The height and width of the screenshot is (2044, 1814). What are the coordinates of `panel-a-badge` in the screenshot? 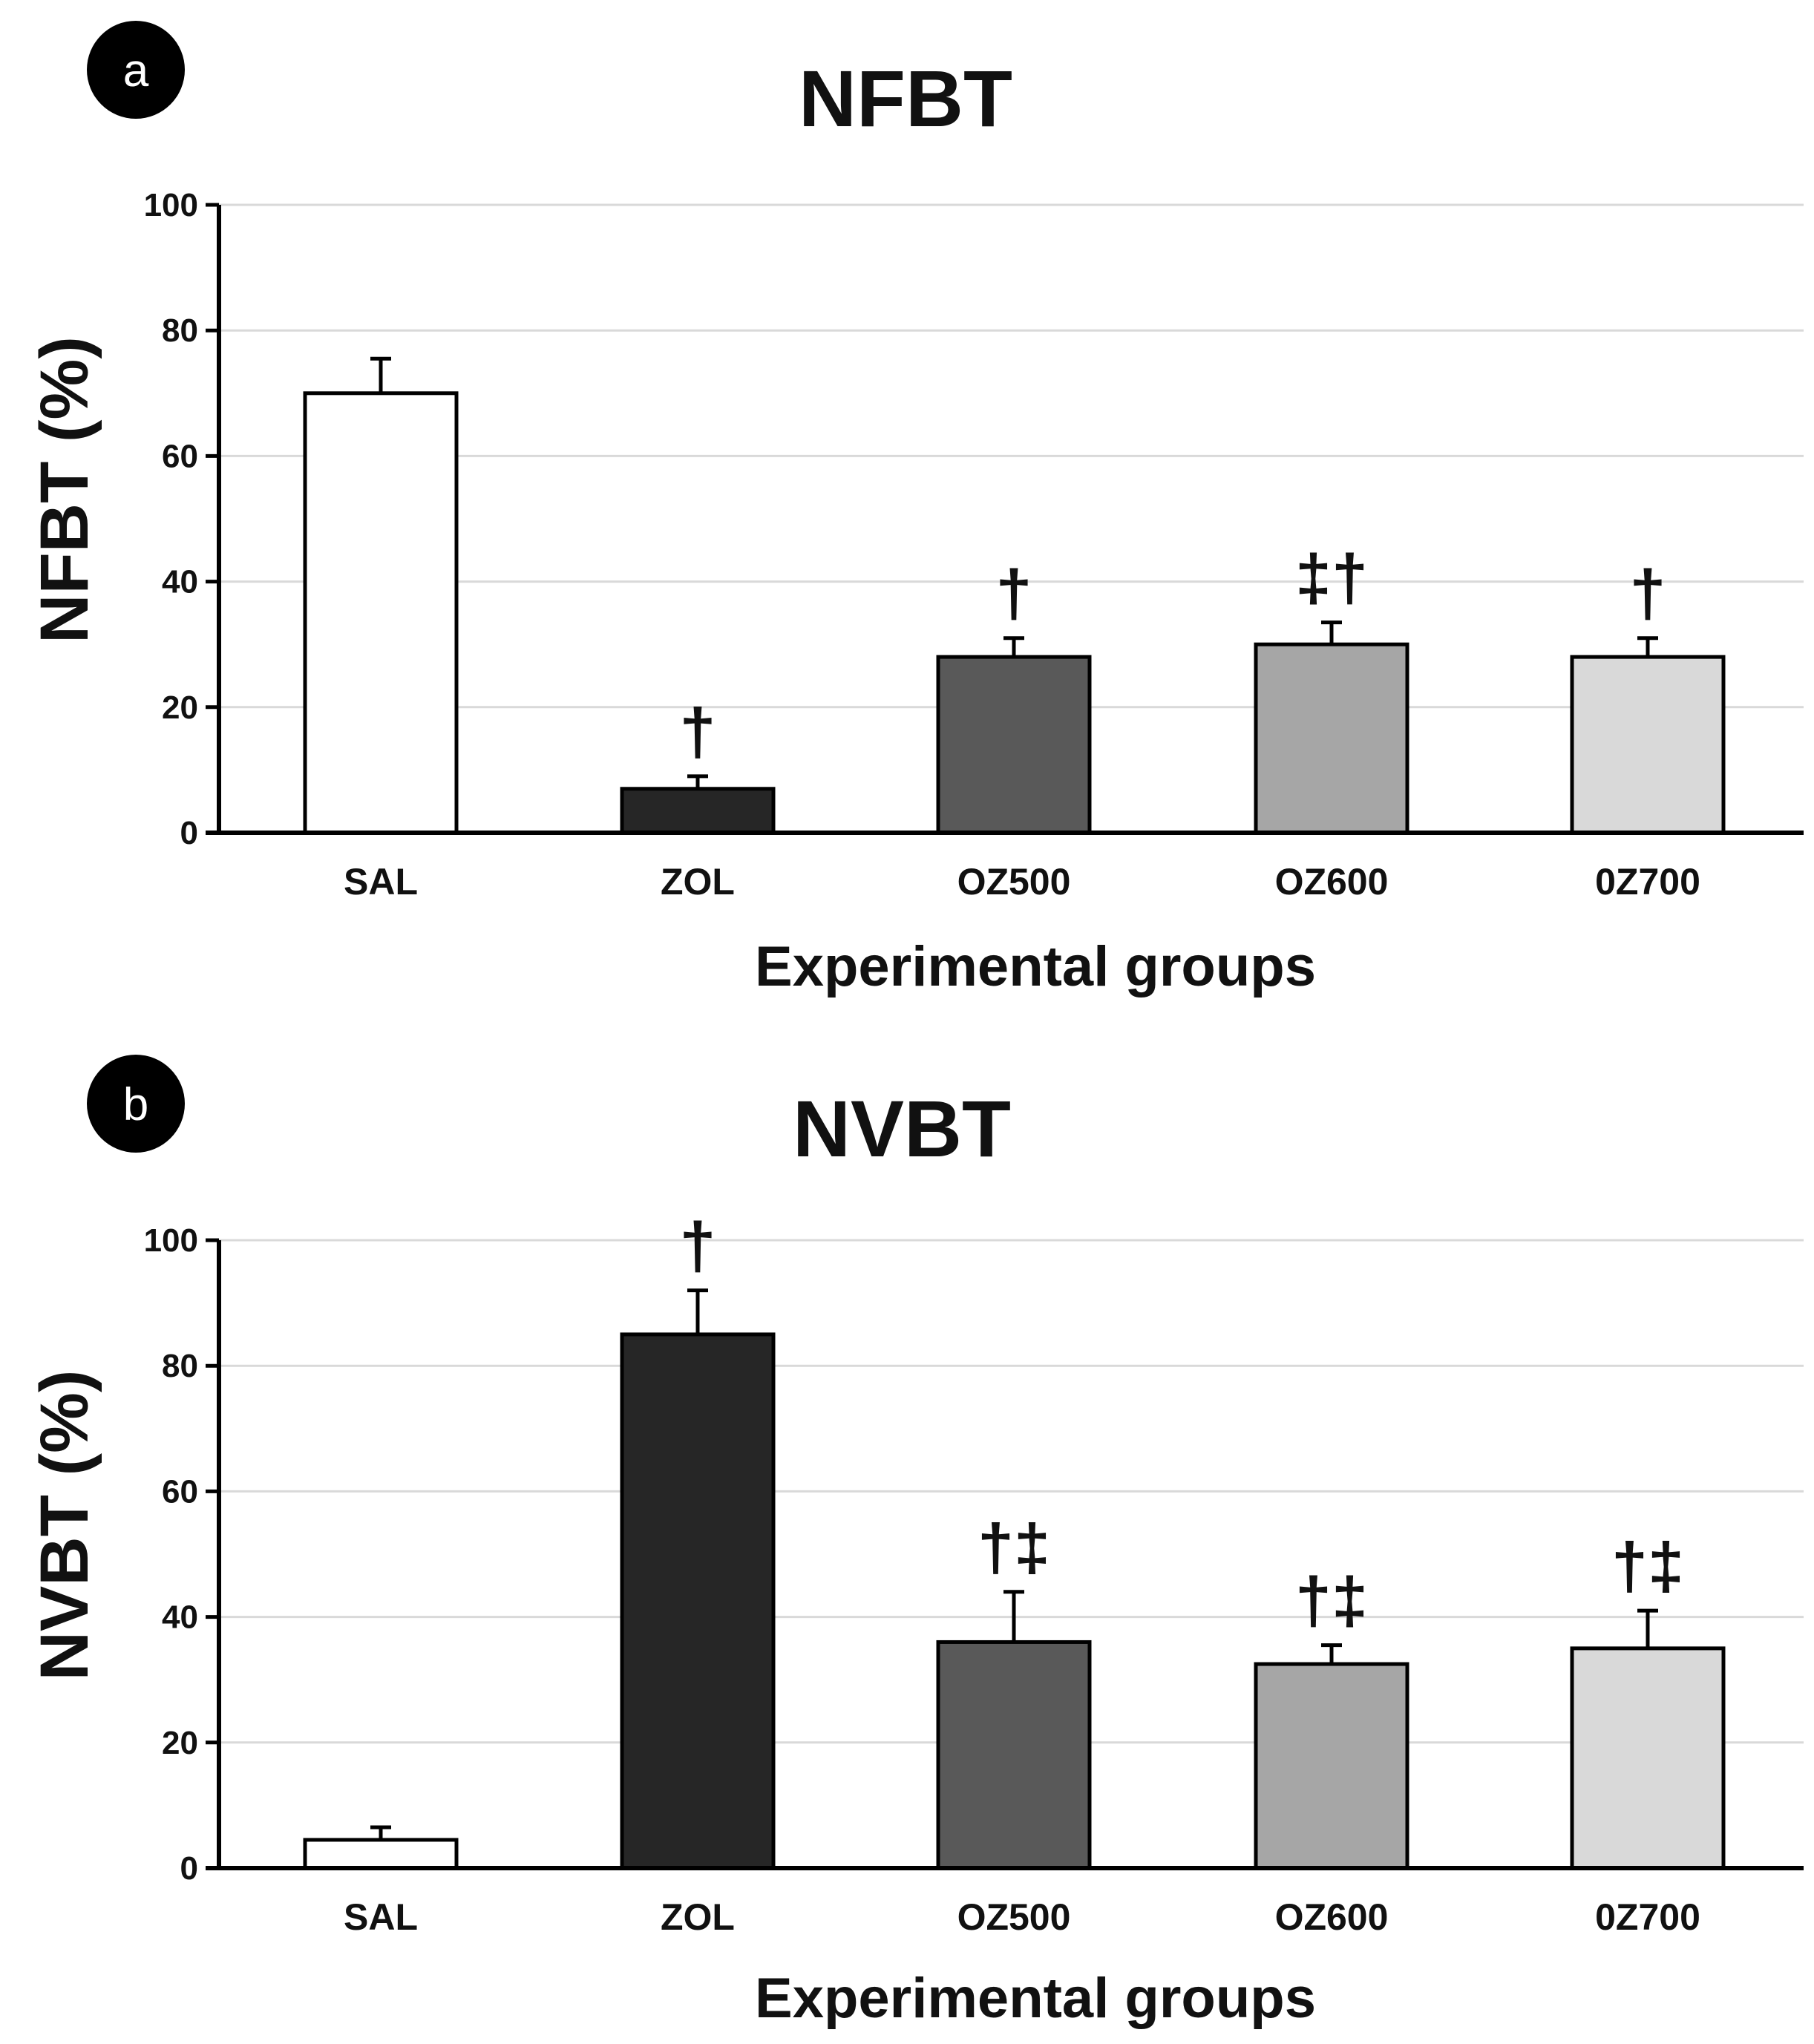 It's located at (136, 70).